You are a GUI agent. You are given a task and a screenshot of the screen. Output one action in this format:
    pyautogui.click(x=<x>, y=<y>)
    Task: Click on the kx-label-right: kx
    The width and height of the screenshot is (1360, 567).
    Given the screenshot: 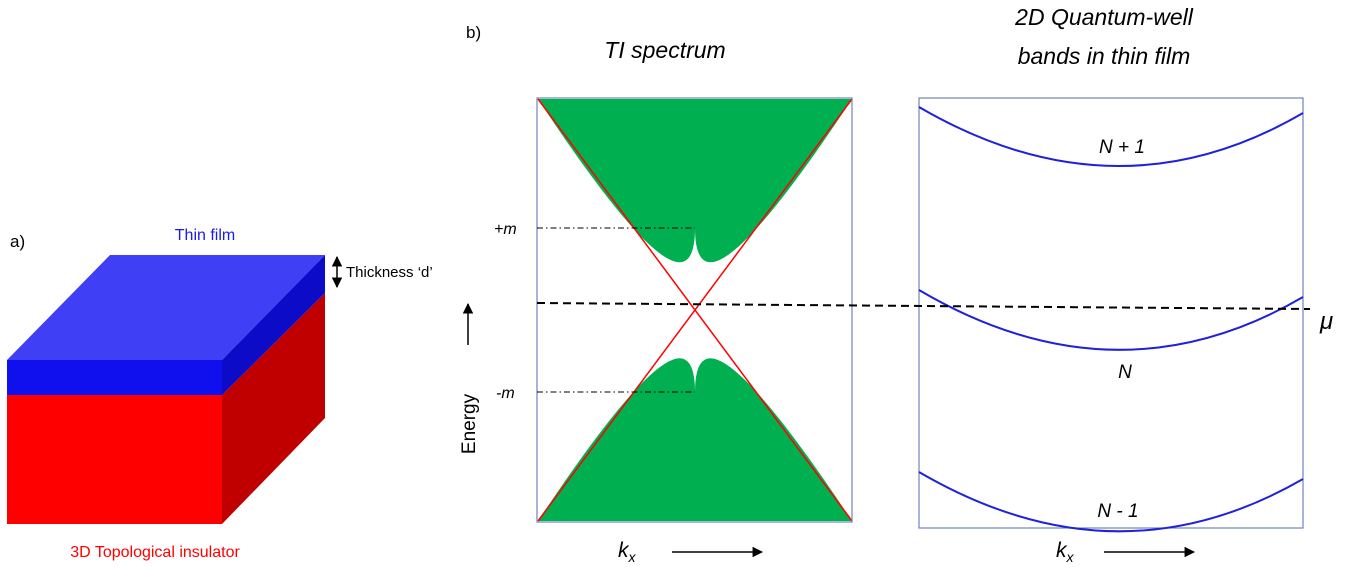 What is the action you would take?
    pyautogui.click(x=1065, y=552)
    